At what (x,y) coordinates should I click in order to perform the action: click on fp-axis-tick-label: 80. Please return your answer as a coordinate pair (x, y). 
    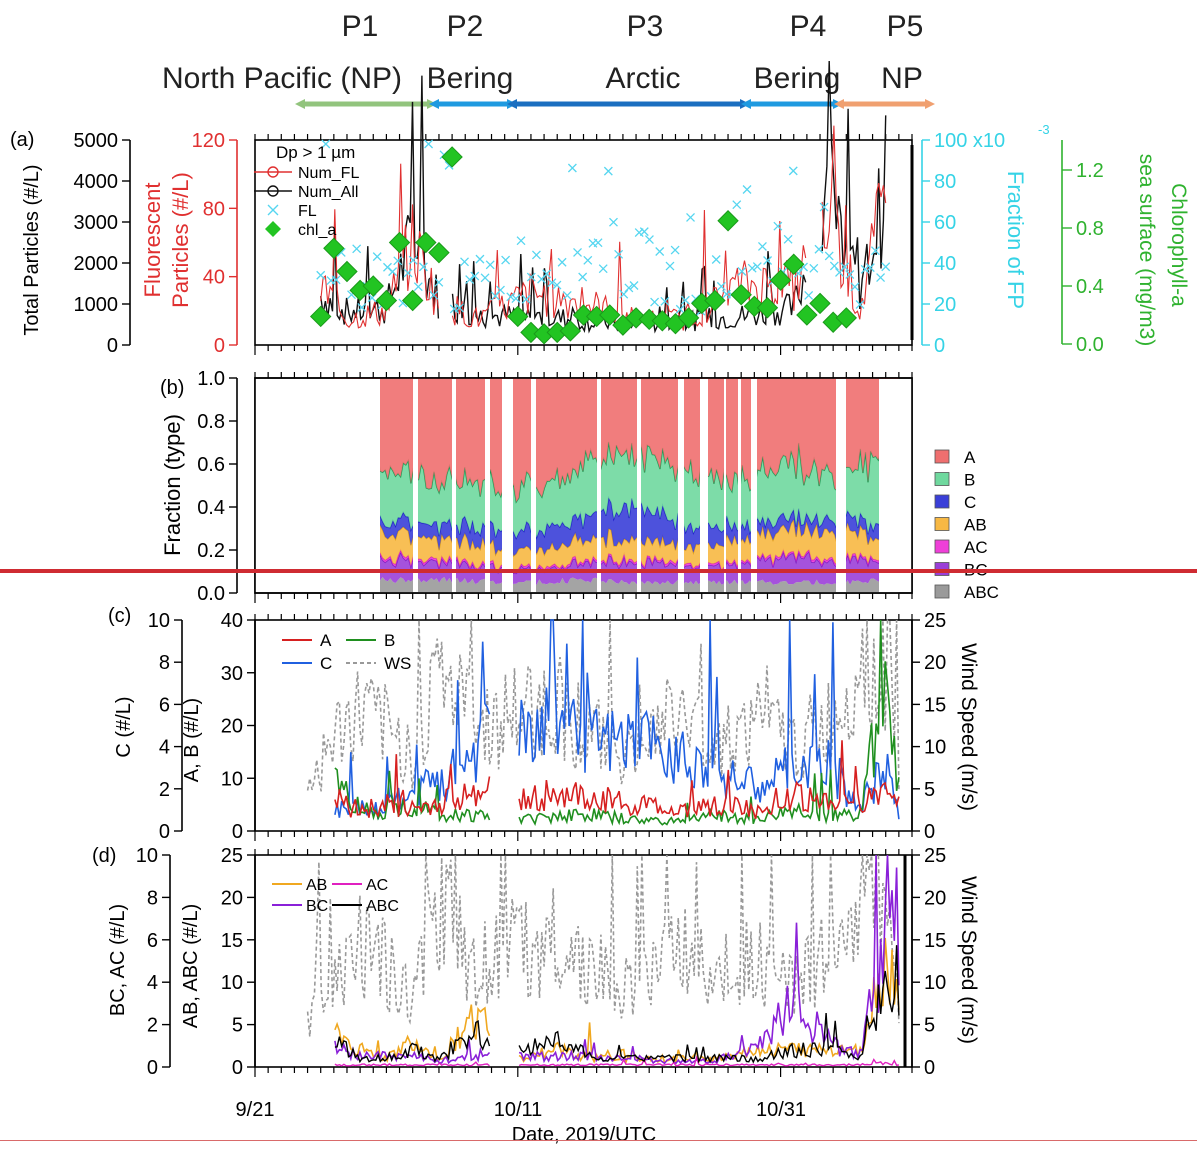
    Looking at the image, I should click on (945, 182).